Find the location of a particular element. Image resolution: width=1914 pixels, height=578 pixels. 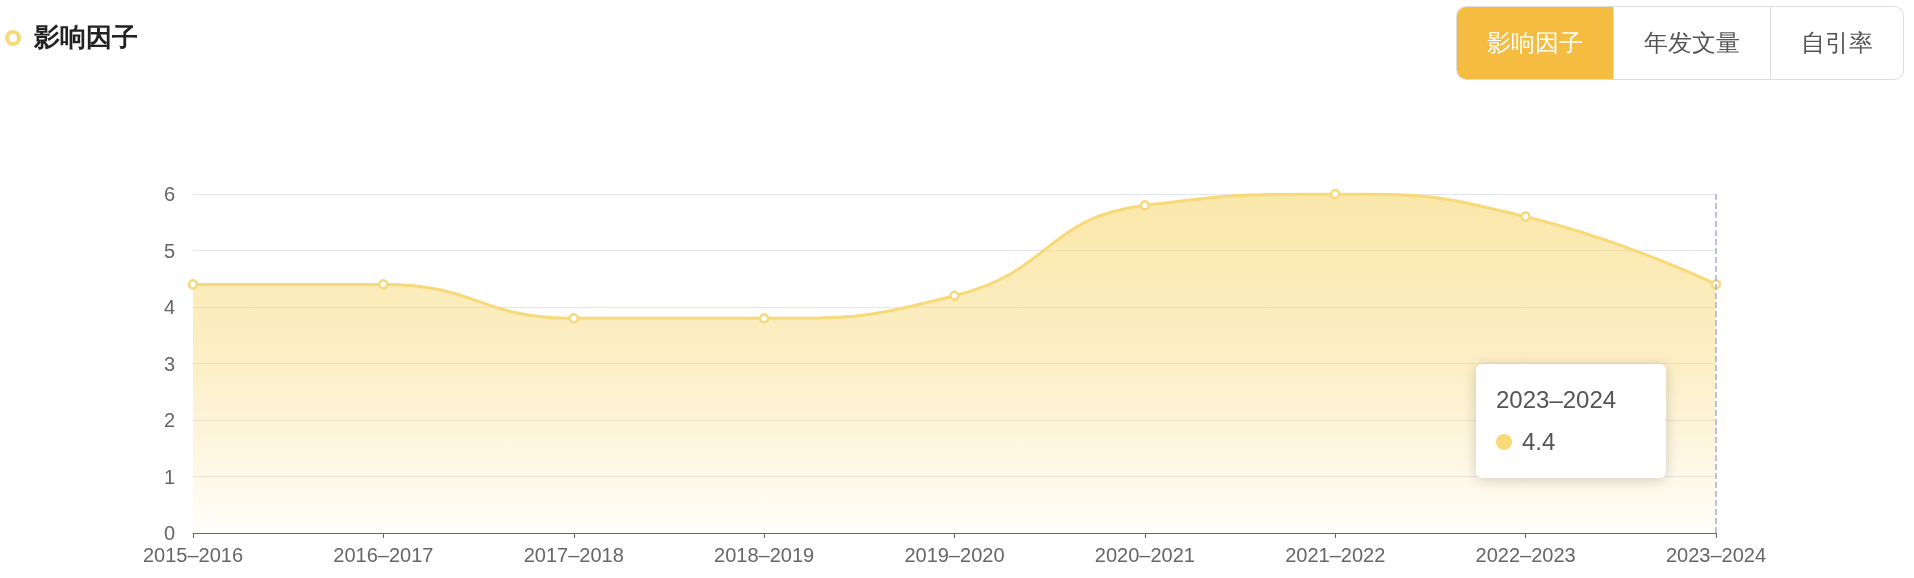

x-tick-label: 2023–2024 is located at coordinates (1716, 555).